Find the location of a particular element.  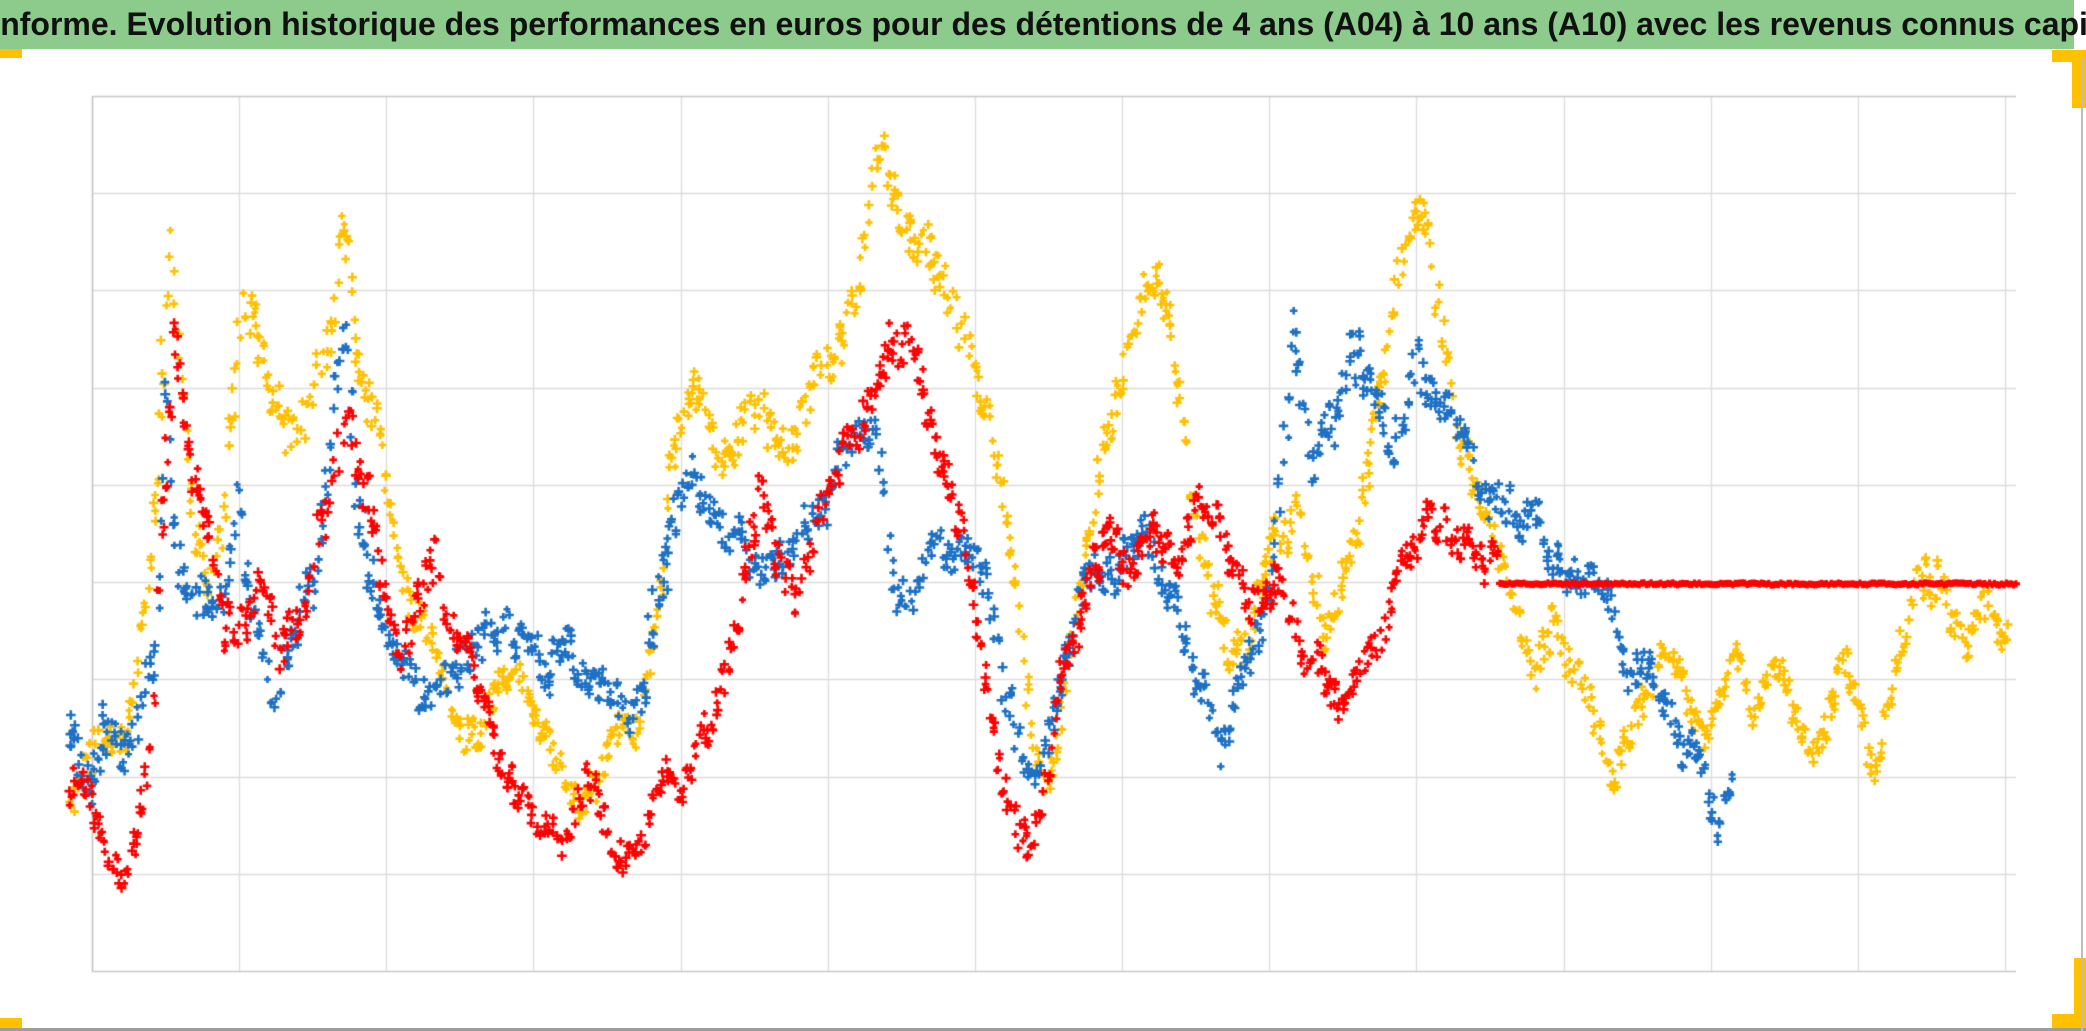

window-right-edge is located at coordinates (2082, 544).